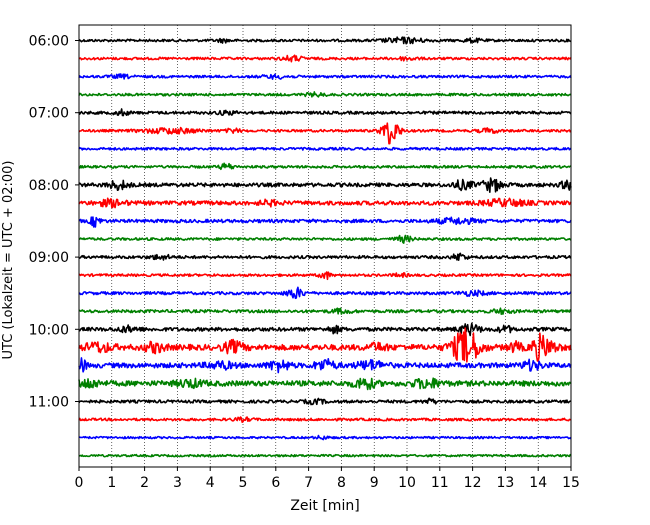 The height and width of the screenshot is (525, 650). What do you see at coordinates (407, 483) in the screenshot?
I see `x-tick-label: 10` at bounding box center [407, 483].